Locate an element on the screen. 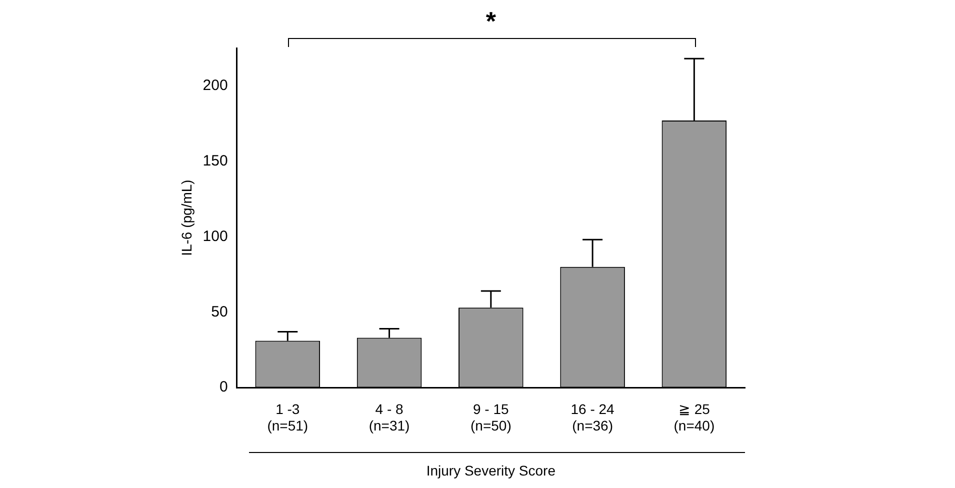 The image size is (955, 488). y-tick-label: 150 is located at coordinates (215, 161).